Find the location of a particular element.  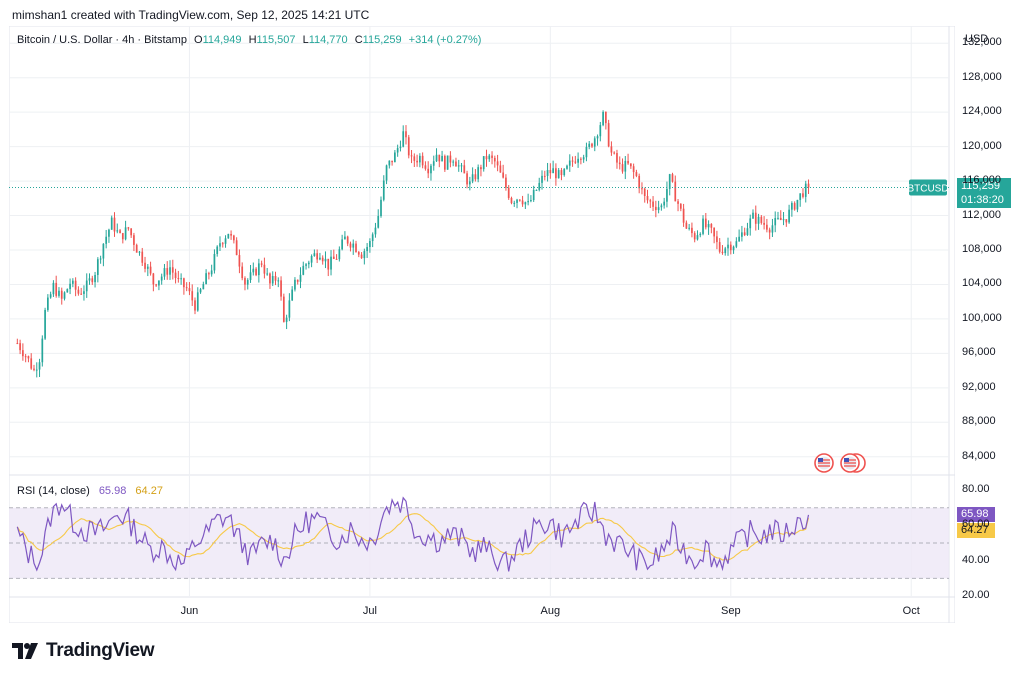

us-flag-event-group-icon is located at coordinates (853, 463).